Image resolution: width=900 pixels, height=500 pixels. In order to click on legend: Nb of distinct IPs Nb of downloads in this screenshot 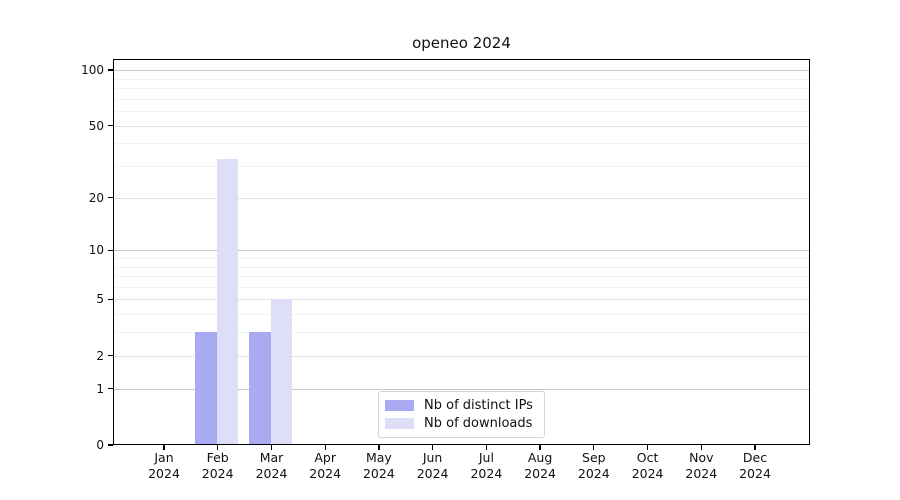, I will do `click(461, 414)`.